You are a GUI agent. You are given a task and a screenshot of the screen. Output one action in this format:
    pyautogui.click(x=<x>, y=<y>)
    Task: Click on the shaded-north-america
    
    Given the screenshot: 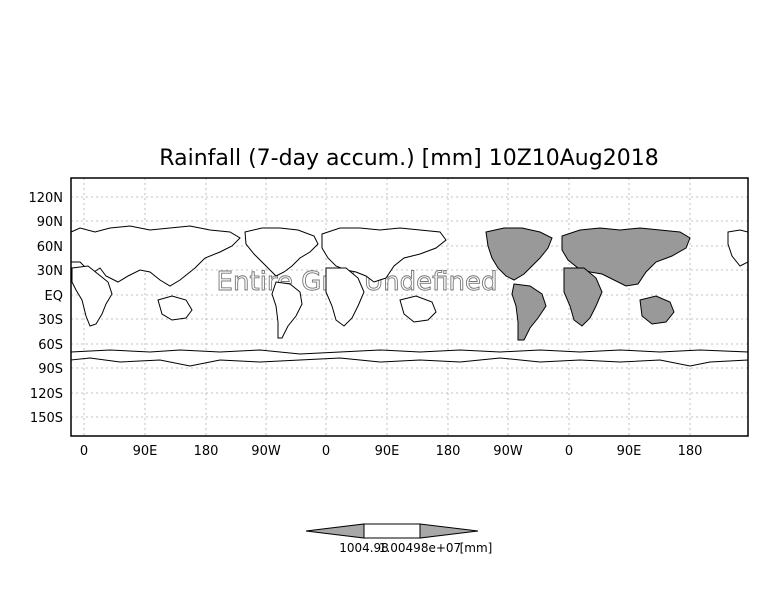 What is the action you would take?
    pyautogui.click(x=519, y=254)
    